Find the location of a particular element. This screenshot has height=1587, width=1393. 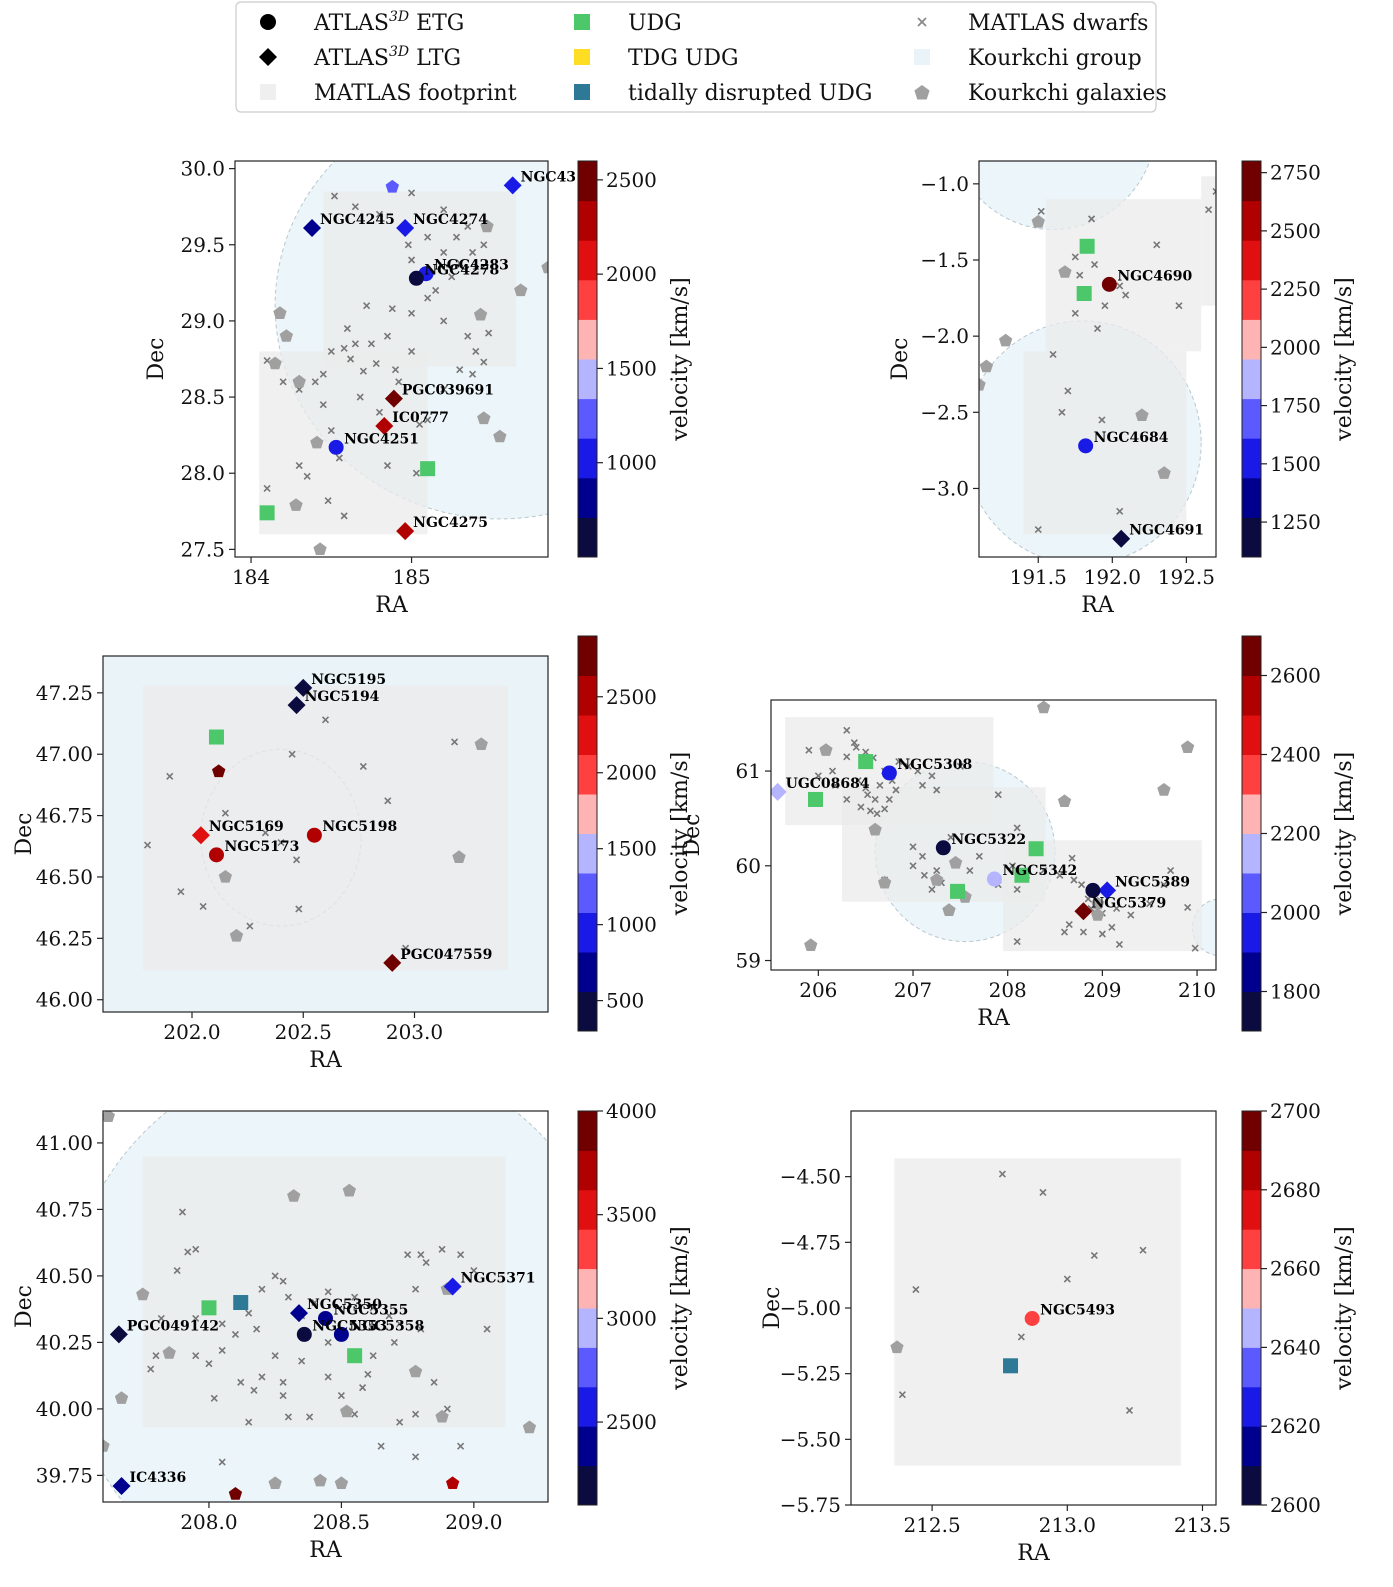

galaxy-label: NGC5379 is located at coordinates (1128, 903).